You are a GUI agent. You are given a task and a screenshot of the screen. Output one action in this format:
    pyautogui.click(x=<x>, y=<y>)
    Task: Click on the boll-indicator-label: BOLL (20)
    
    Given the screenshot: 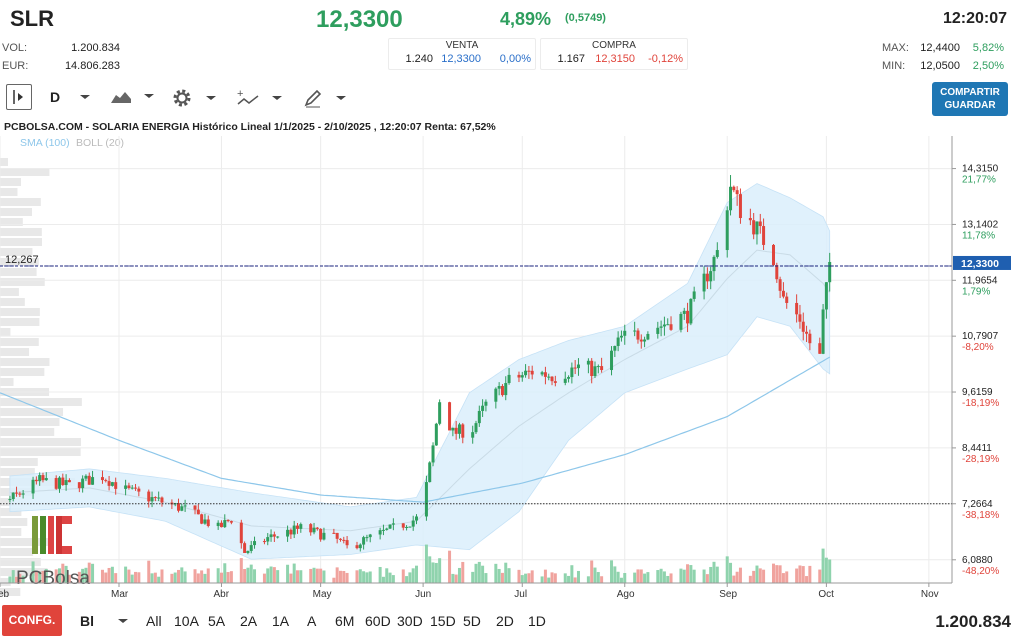 What is the action you would take?
    pyautogui.click(x=100, y=143)
    